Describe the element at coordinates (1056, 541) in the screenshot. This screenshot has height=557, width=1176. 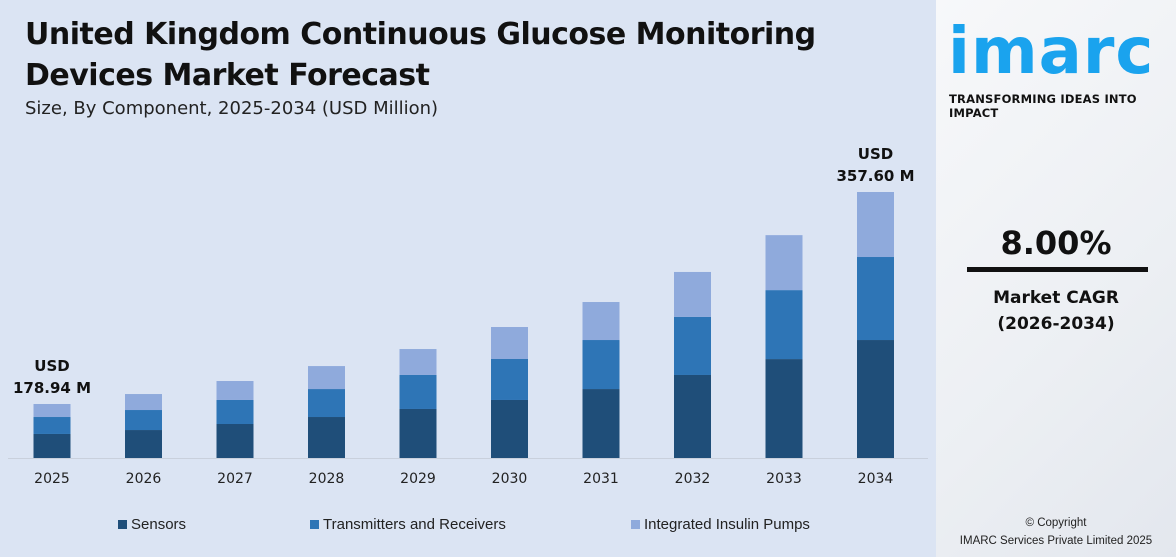
I see `copyright-line2: IMARC Services Private Limited 2025` at that location.